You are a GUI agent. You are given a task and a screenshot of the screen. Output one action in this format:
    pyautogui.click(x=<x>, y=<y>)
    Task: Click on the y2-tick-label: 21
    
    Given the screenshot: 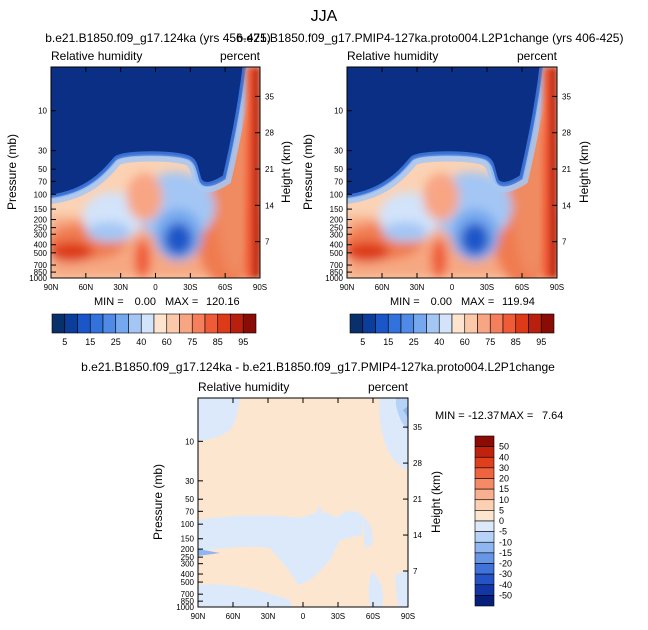 What is the action you would take?
    pyautogui.click(x=566, y=169)
    